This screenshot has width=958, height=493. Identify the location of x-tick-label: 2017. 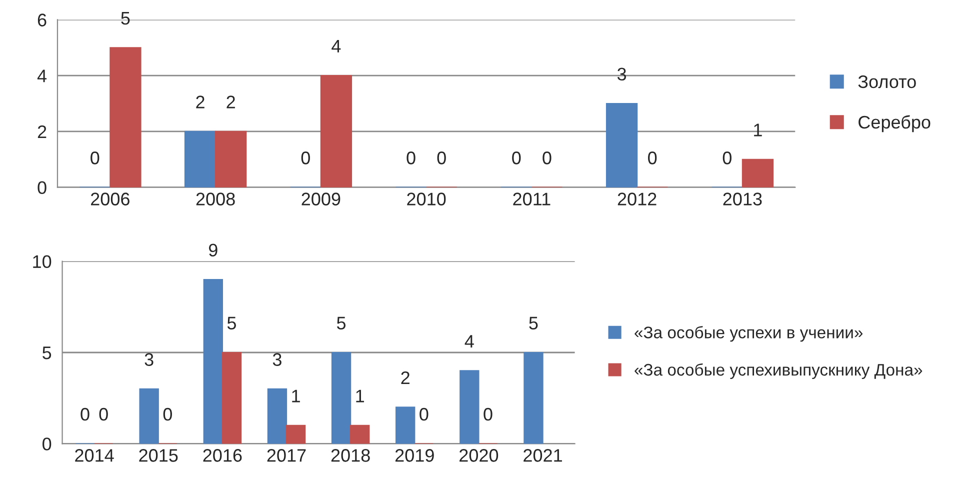
(286, 455).